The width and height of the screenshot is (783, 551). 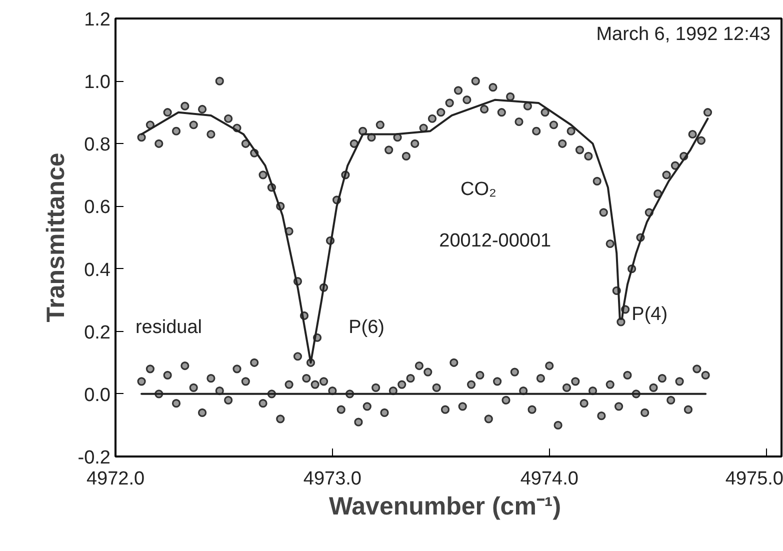 I want to click on y-tick-label: 0.2, so click(x=97, y=333).